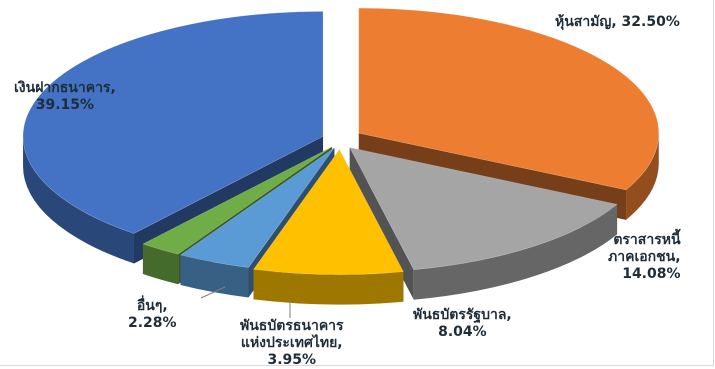 The width and height of the screenshot is (715, 369). I want to click on label-line: ภาคเอกชน,, so click(644, 257).